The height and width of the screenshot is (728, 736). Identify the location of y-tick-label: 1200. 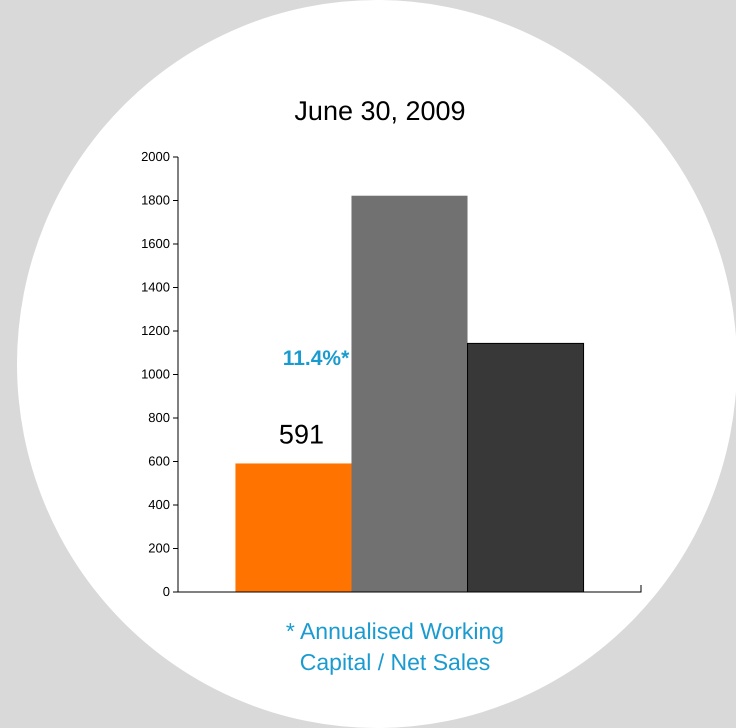
(155, 330).